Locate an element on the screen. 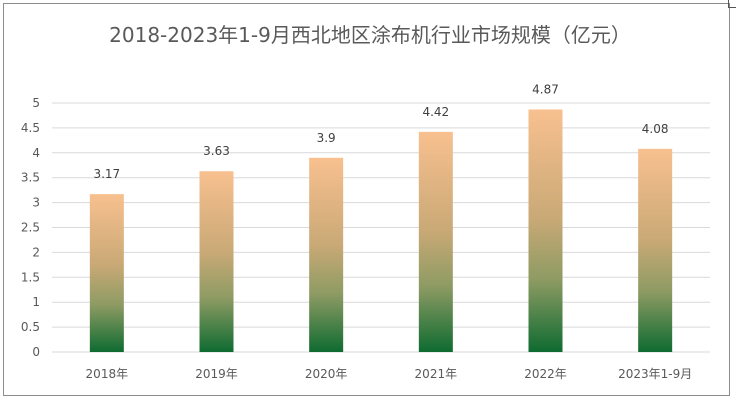  x-tick-label: 2020年 is located at coordinates (326, 374).